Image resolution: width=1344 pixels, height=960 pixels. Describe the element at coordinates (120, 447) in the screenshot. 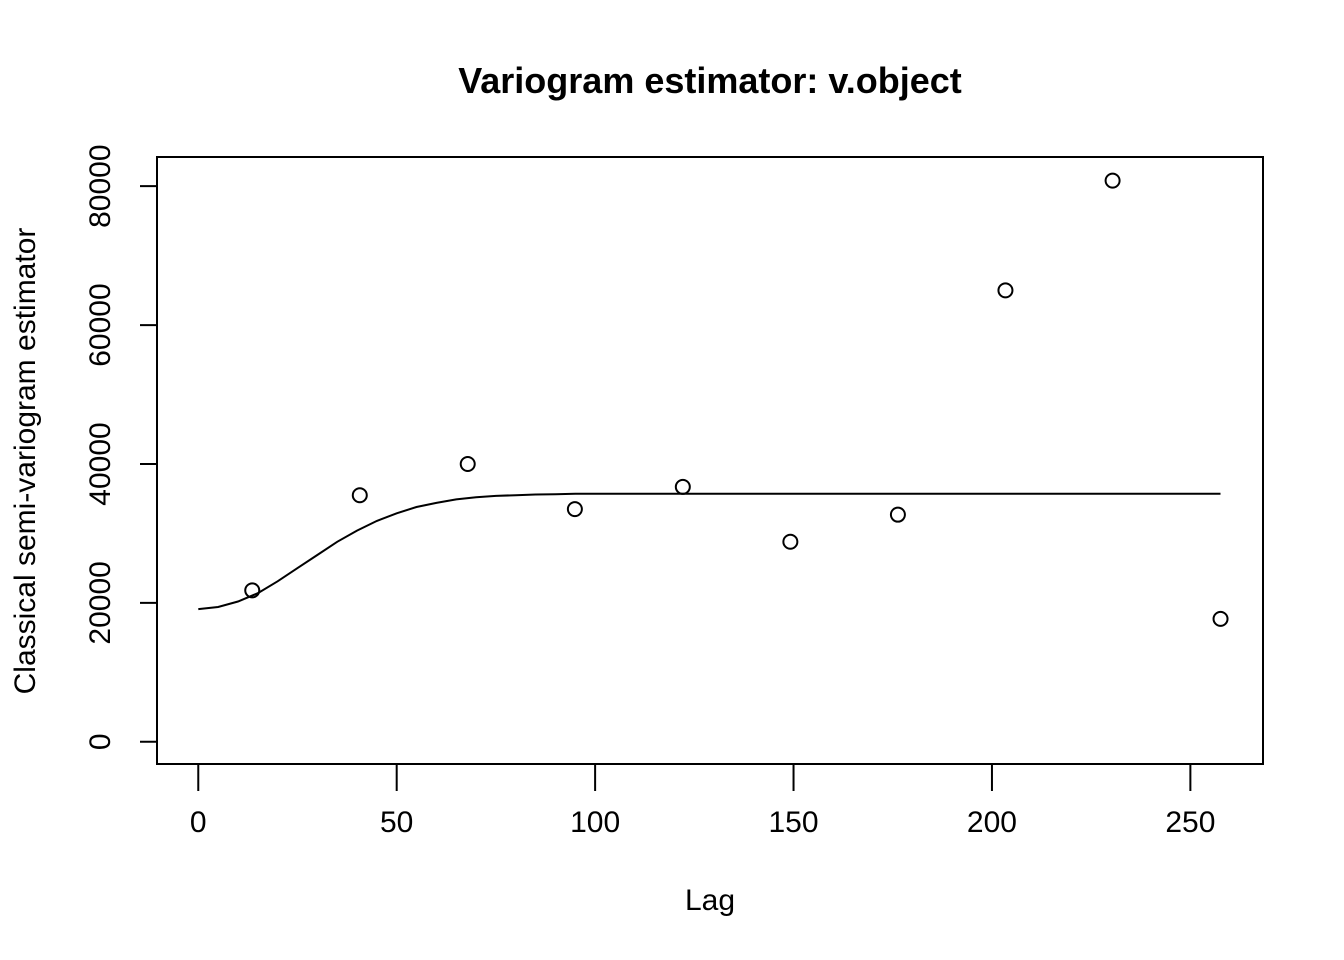

I see `y-axis: 0 20000 40000 60000 80000` at that location.